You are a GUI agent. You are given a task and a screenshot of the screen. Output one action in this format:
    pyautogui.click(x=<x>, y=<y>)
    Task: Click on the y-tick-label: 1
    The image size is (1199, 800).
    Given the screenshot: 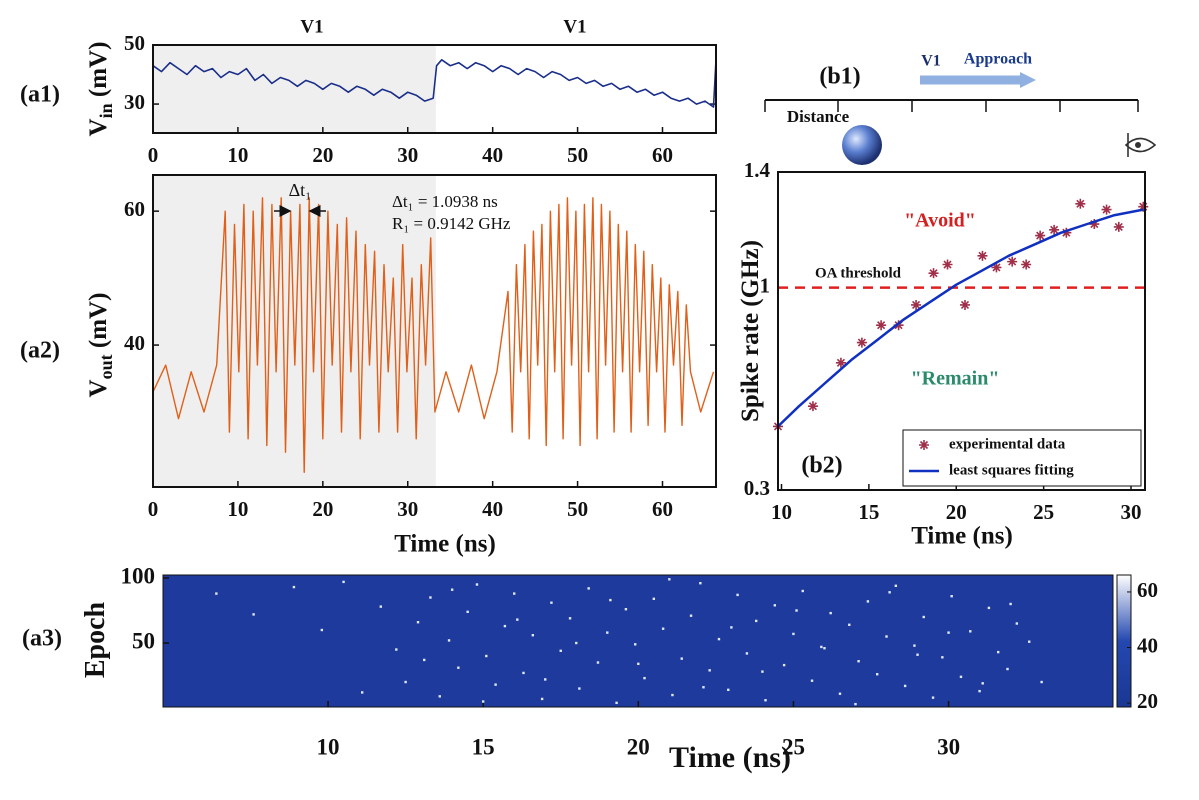 What is the action you would take?
    pyautogui.click(x=765, y=285)
    